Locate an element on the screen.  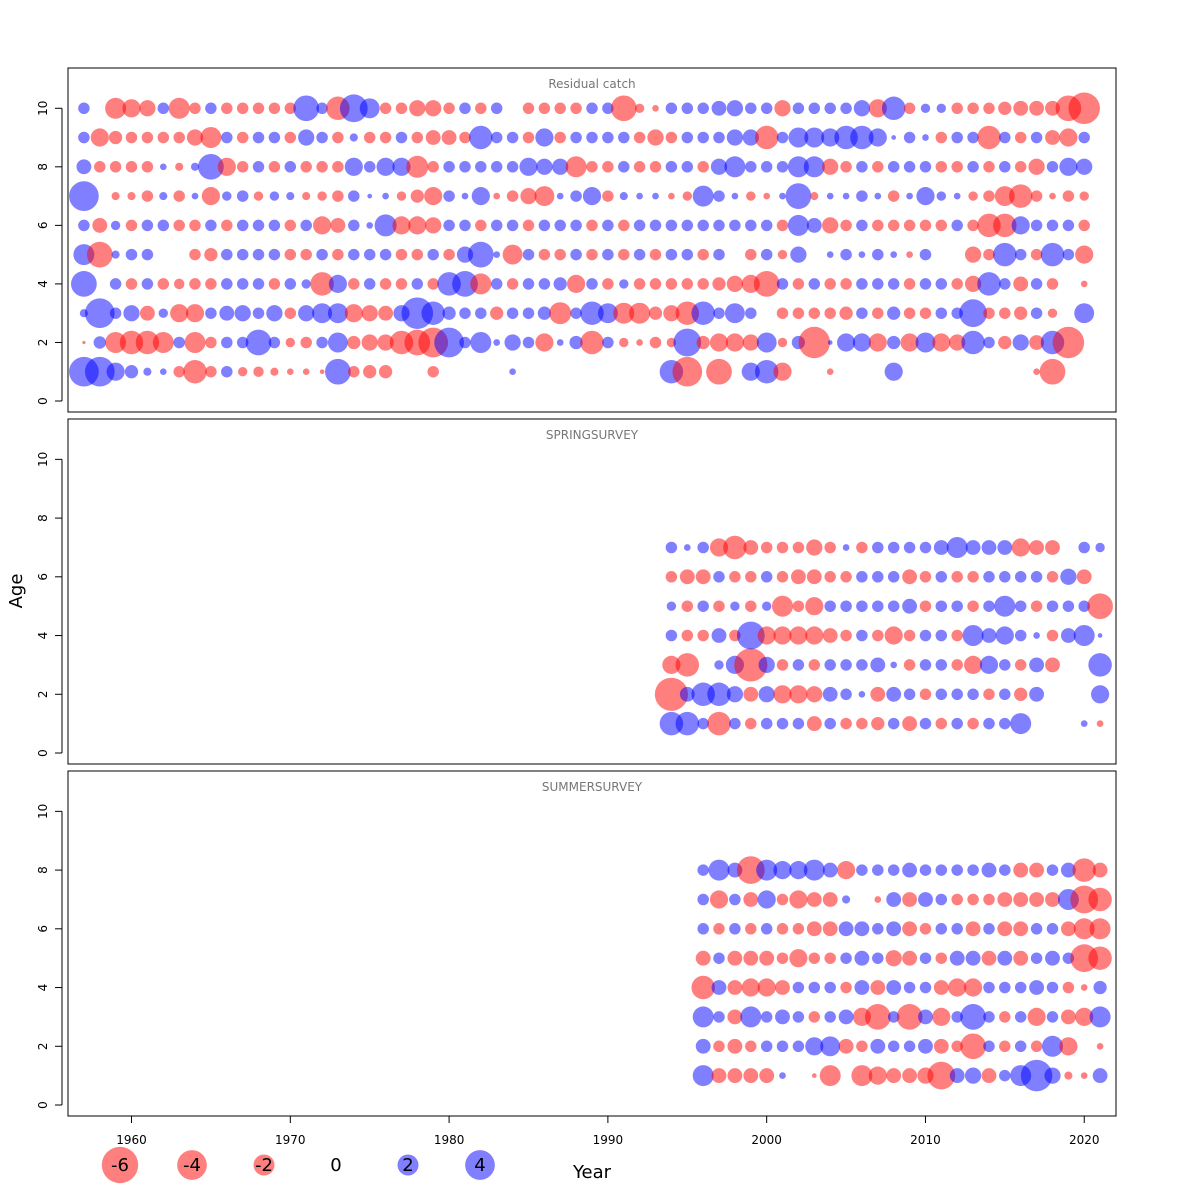
y-axis: 0 2 4 6 8 10 is located at coordinates (49, 604).